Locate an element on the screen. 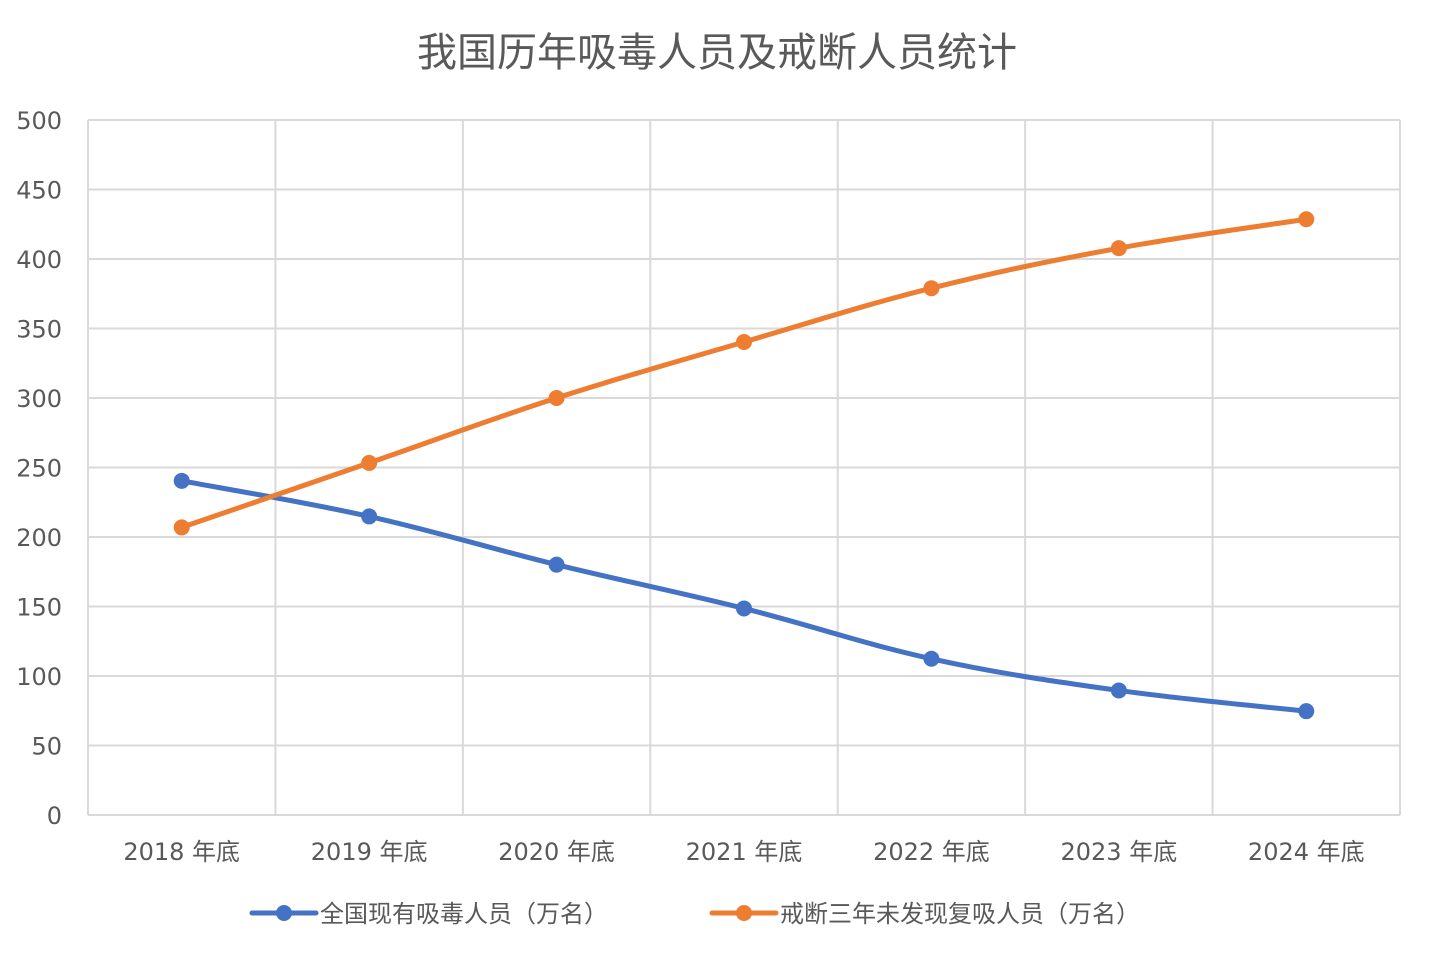 Image resolution: width=1435 pixels, height=960 pixels. y-tick-label: 200 is located at coordinates (39, 538).